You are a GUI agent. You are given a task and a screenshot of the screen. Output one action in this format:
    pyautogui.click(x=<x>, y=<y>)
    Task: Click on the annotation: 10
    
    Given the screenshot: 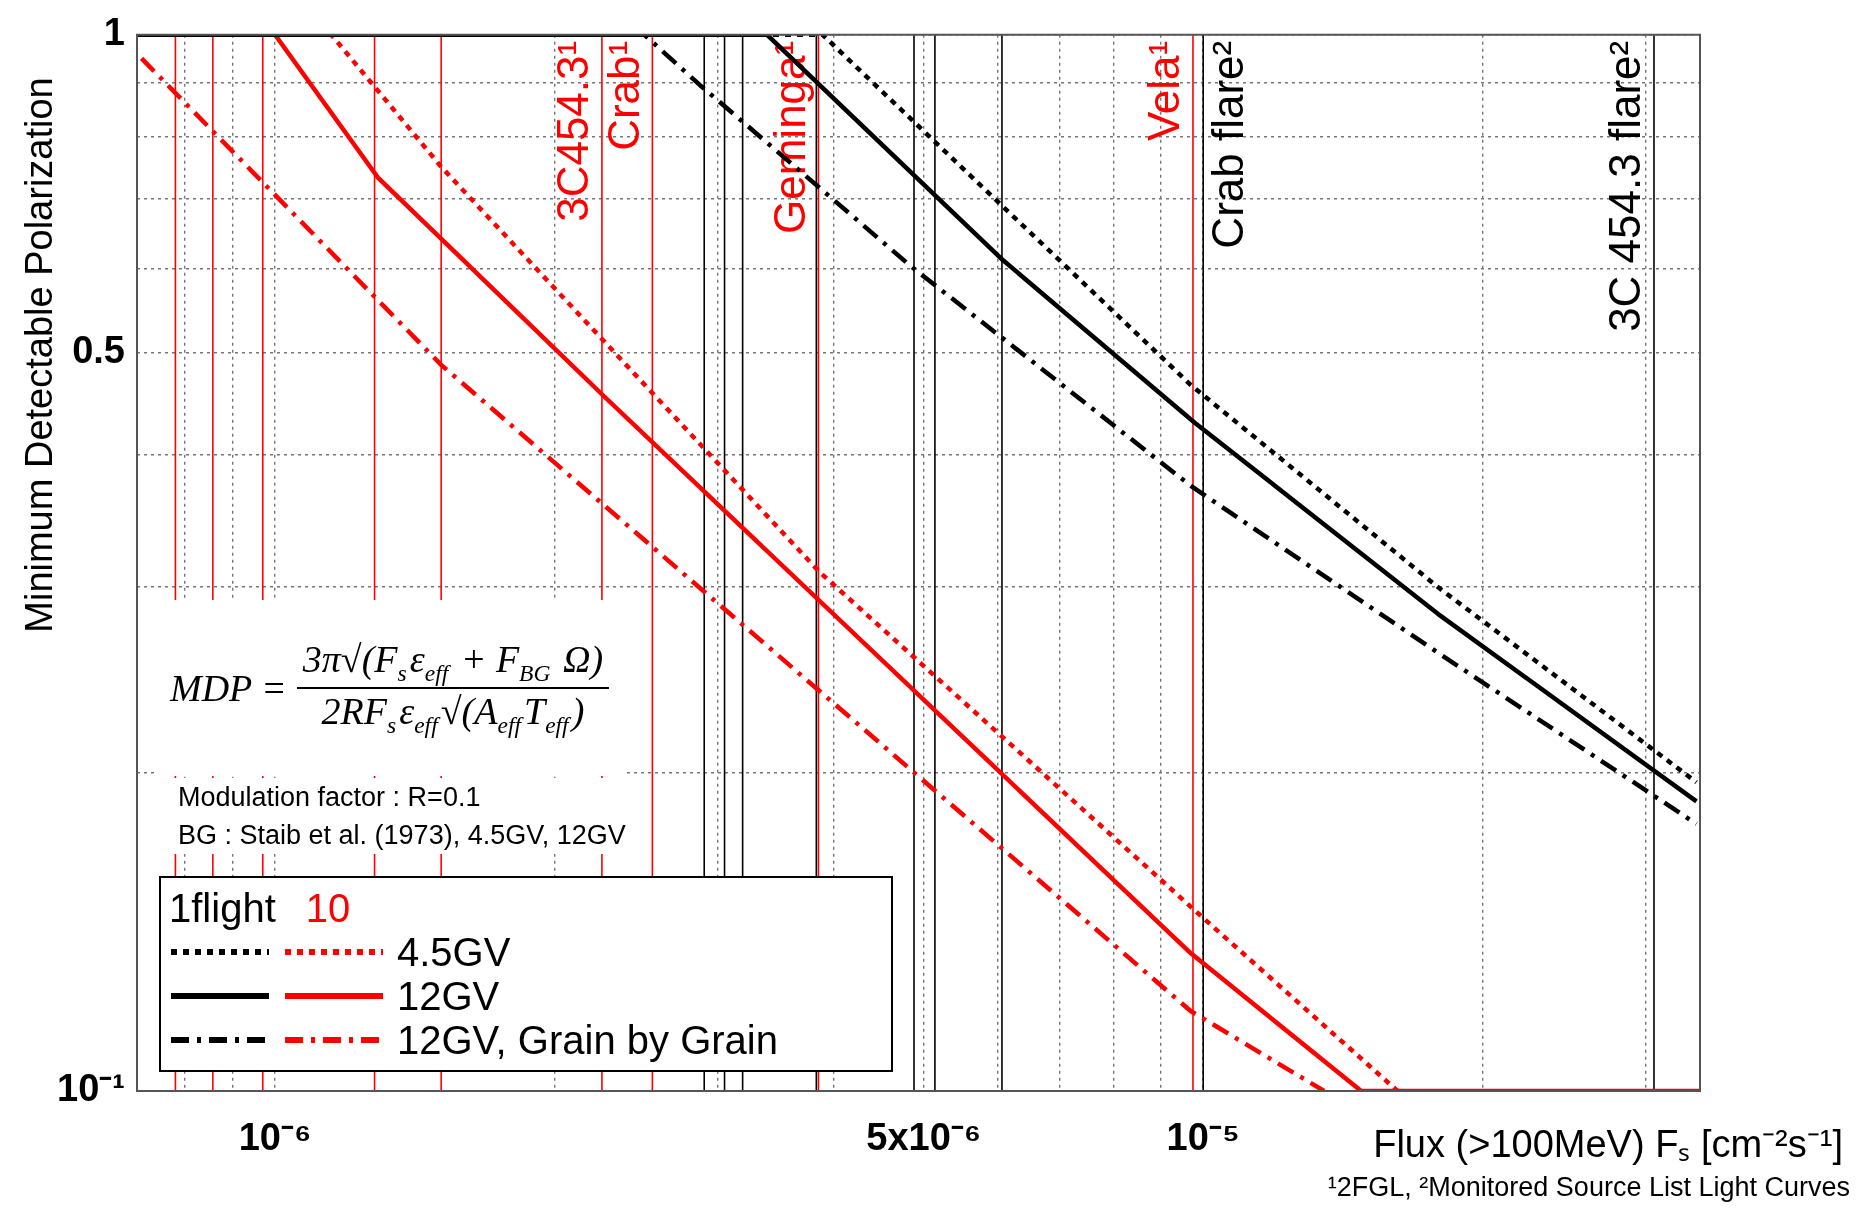 What is the action you would take?
    pyautogui.click(x=328, y=908)
    